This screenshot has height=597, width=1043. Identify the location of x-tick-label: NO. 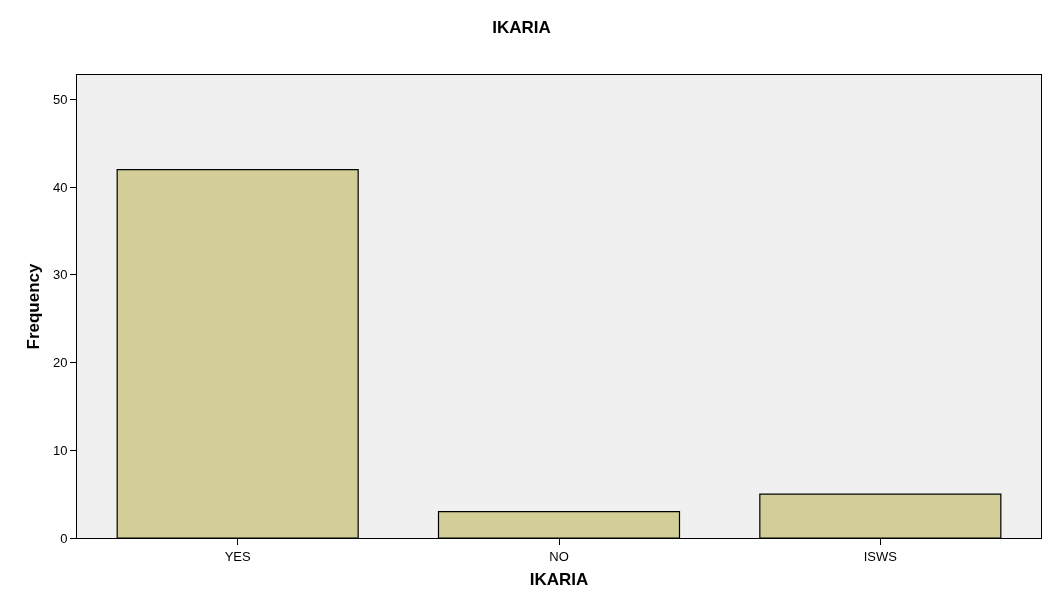
(559, 556).